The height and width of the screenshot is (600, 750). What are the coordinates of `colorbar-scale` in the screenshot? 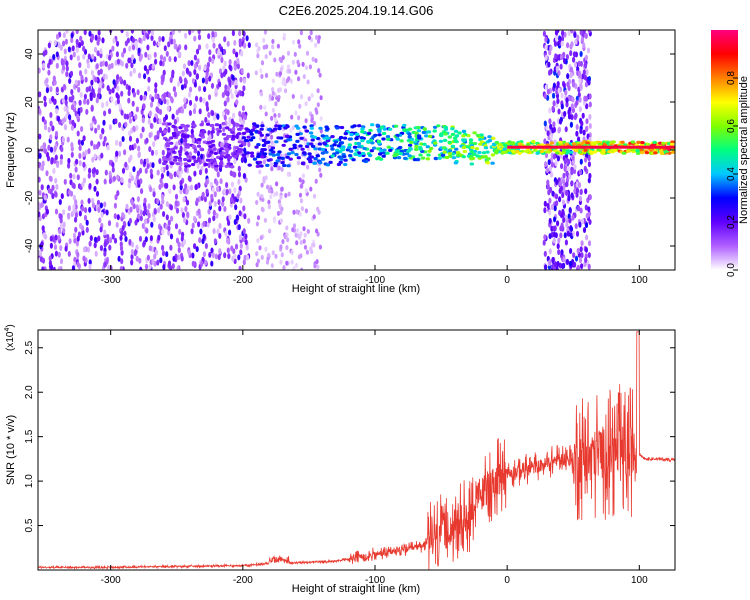 It's located at (724, 150).